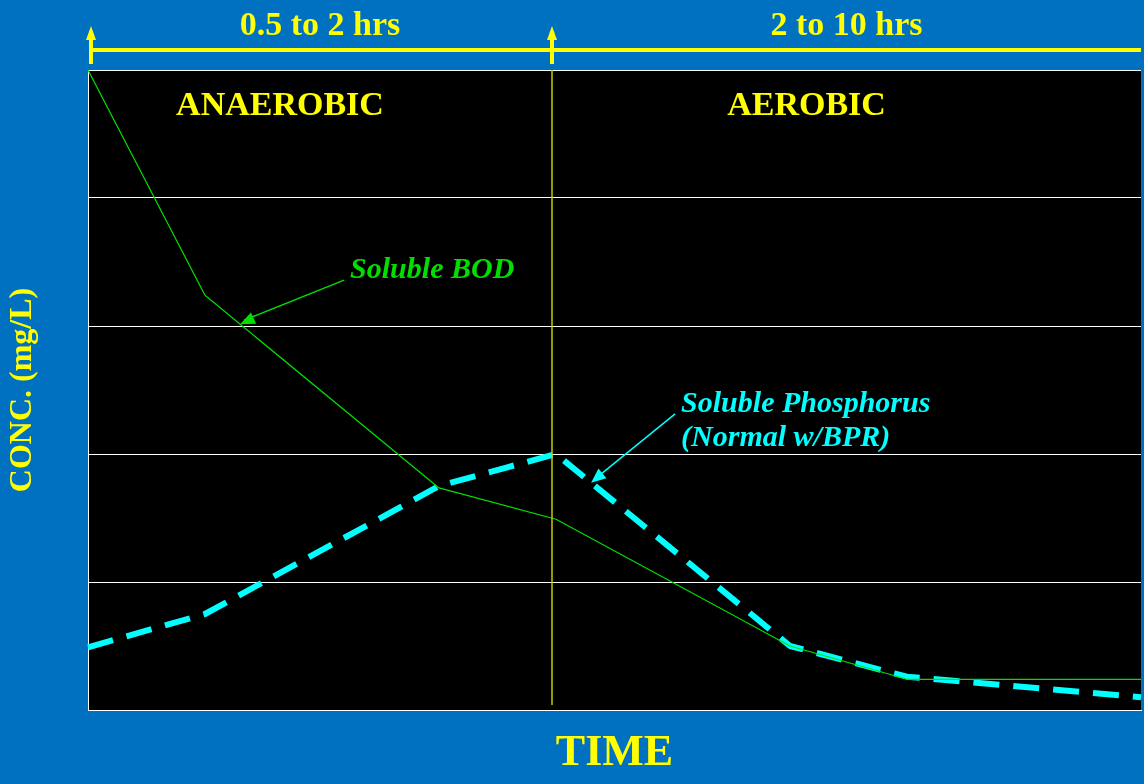  Describe the element at coordinates (20, 390) in the screenshot. I see `y-axis-title: CONC. (mg/L)` at that location.